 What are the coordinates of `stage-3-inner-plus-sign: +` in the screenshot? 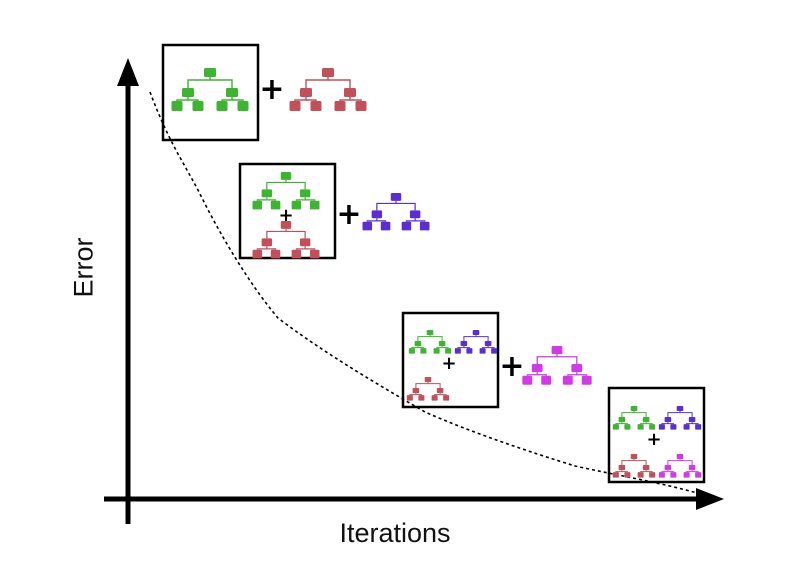 It's located at (448, 363).